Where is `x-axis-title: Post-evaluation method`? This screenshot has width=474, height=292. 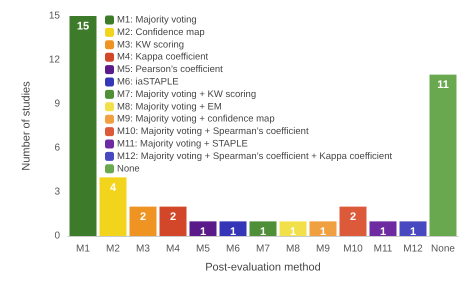
x-axis-title: Post-evaluation method is located at coordinates (263, 268).